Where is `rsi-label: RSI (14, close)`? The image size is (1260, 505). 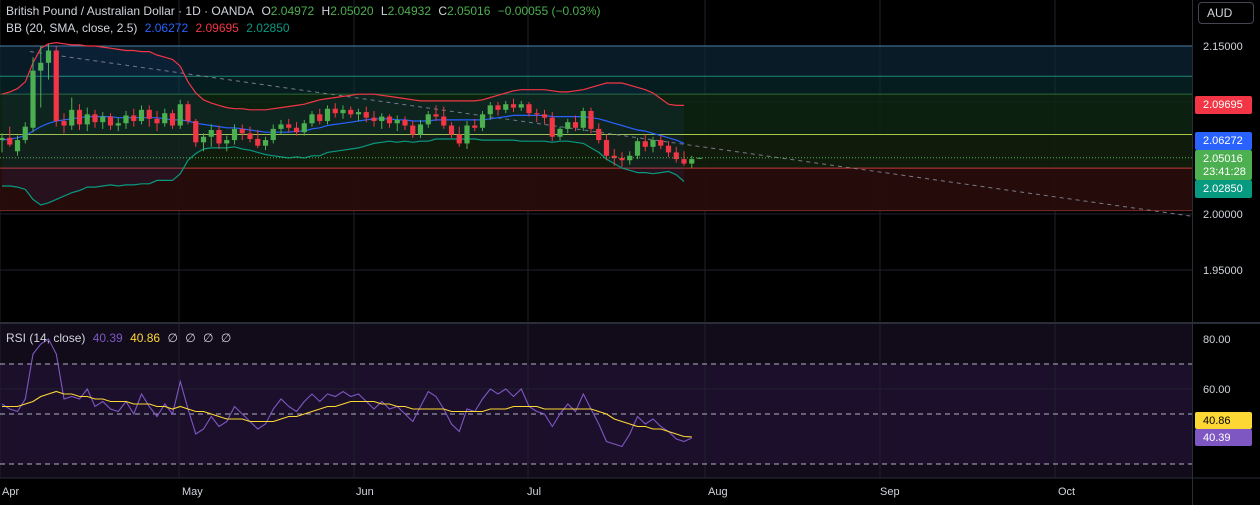 rsi-label: RSI (14, close) is located at coordinates (46, 338).